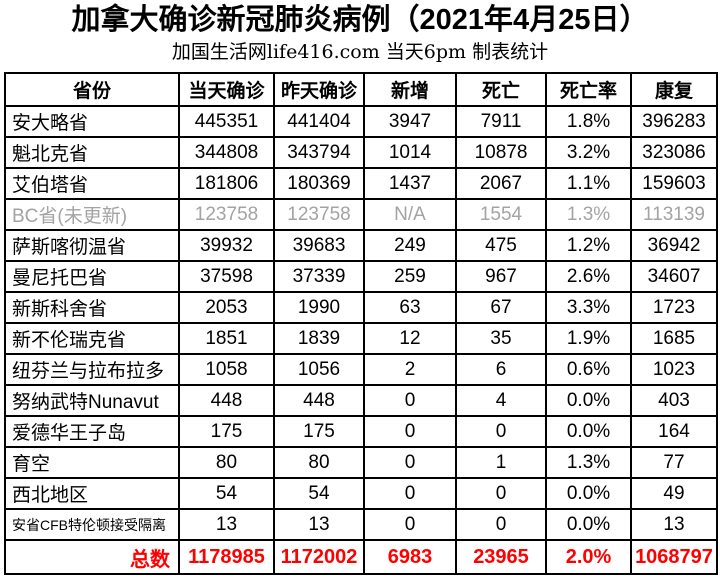 This screenshot has height=582, width=720. What do you see at coordinates (92, 338) in the screenshot?
I see `province-cell: 新不伦瑞克省` at bounding box center [92, 338].